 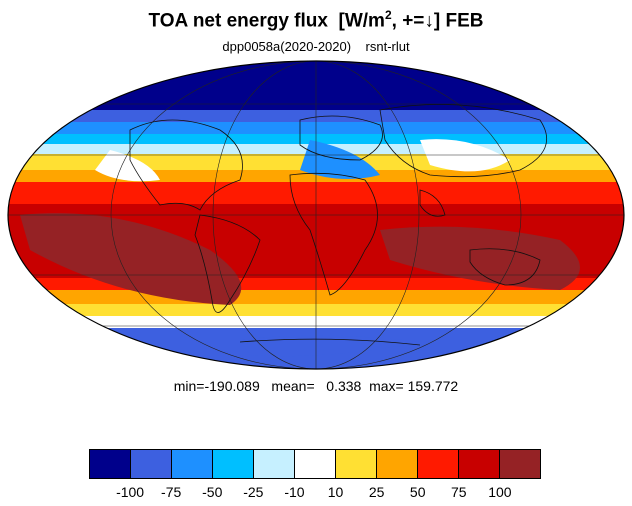 I want to click on colorbar-tick-label: -25, so click(x=253, y=492).